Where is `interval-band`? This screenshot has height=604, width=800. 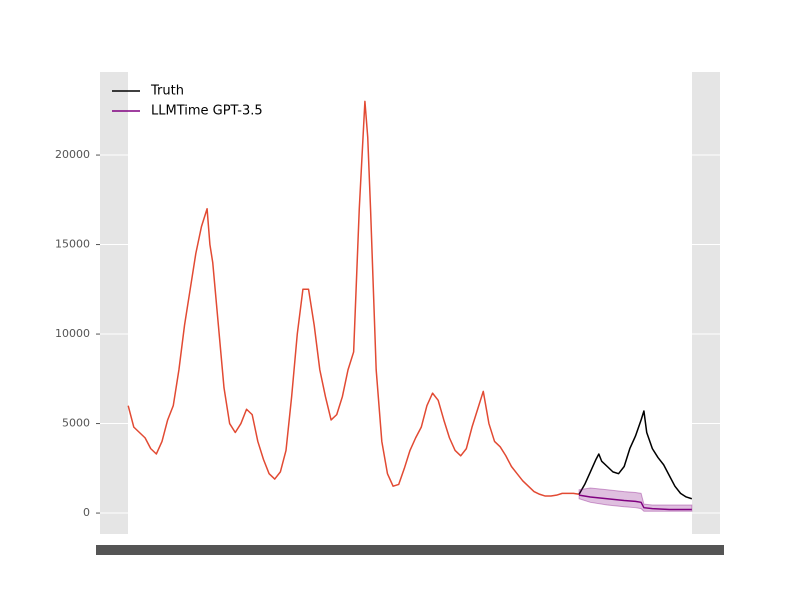
interval-band is located at coordinates (635, 499).